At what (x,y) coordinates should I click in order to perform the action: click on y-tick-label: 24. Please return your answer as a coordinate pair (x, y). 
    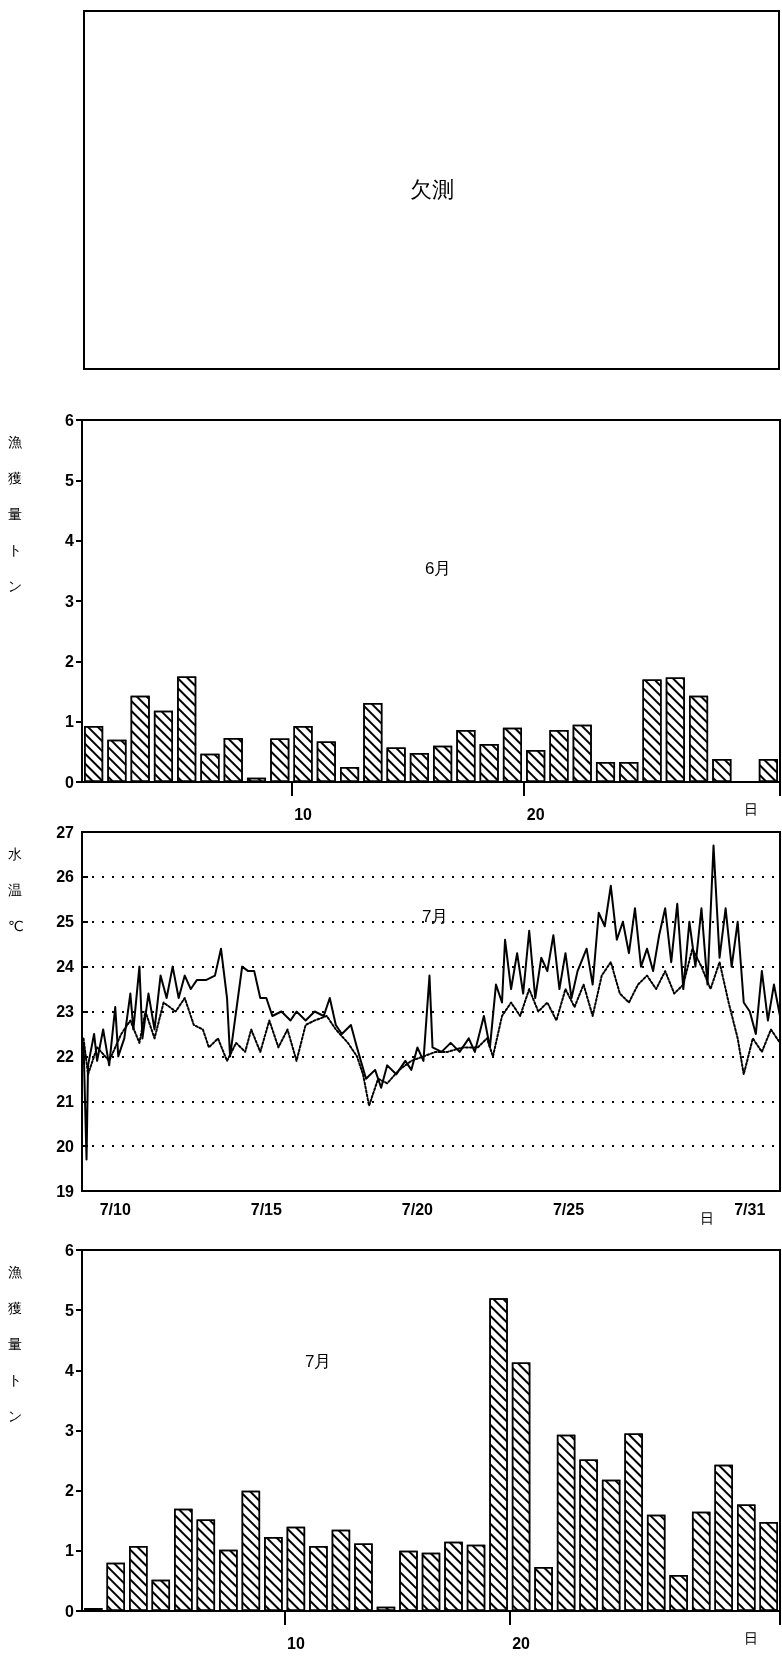
    Looking at the image, I should click on (65, 967).